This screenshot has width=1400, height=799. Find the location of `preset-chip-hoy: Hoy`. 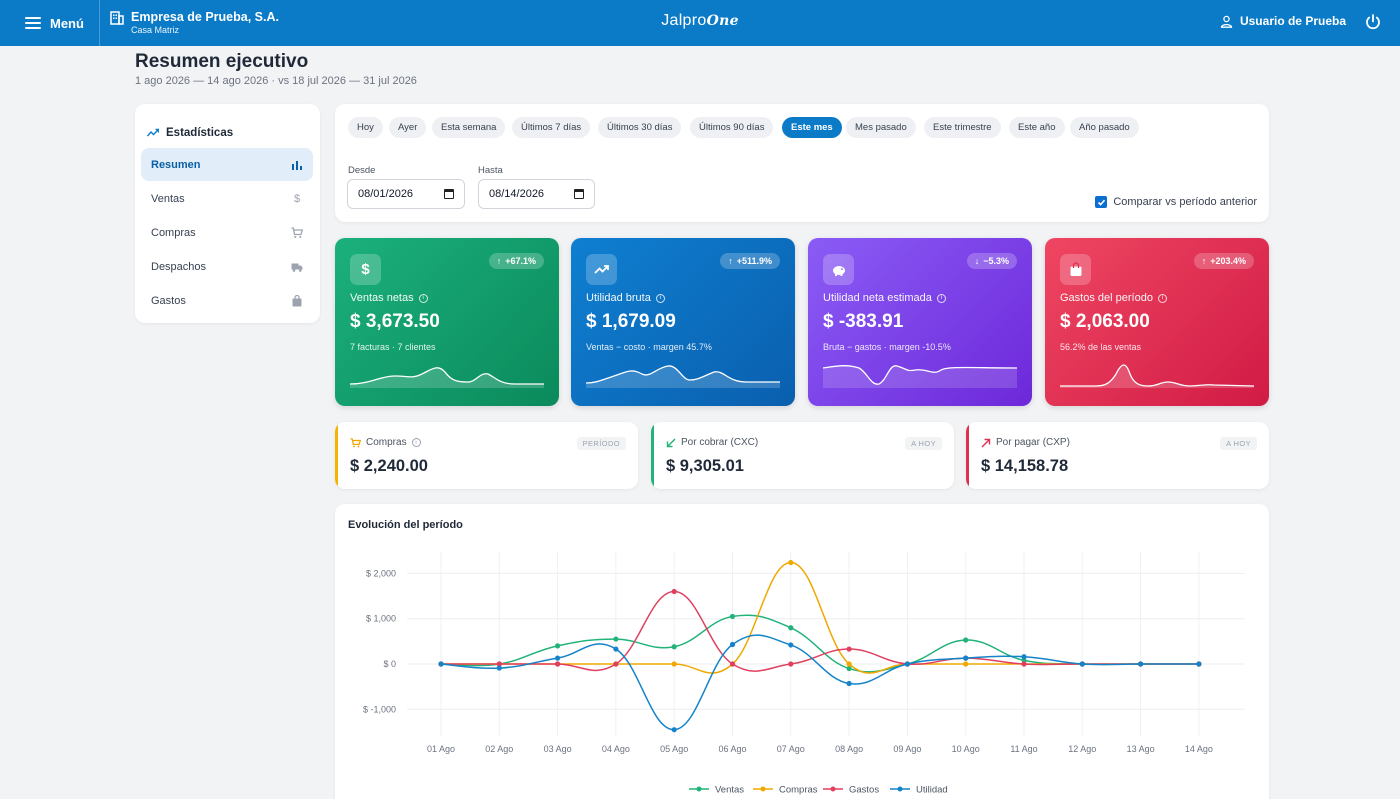

preset-chip-hoy: Hoy is located at coordinates (365, 127).